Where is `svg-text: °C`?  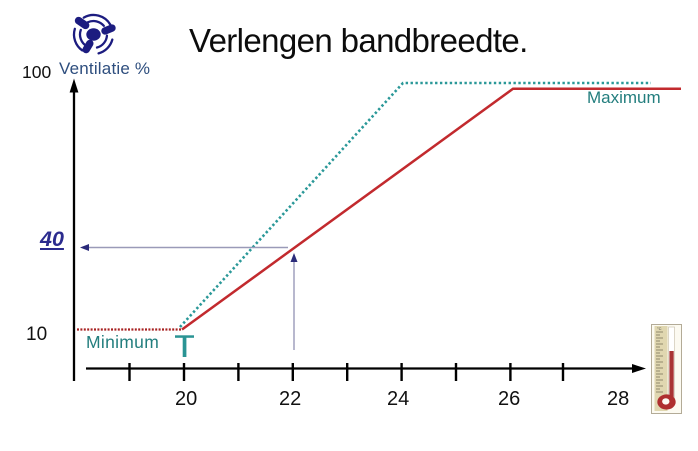 svg-text: °C is located at coordinates (659, 328).